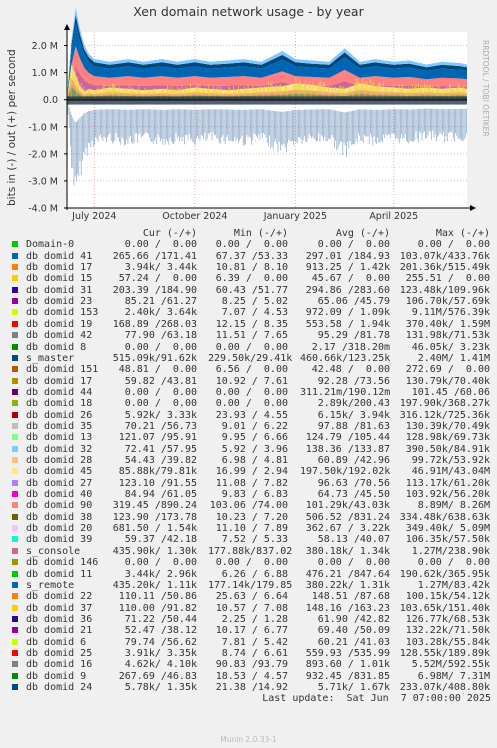 Image resolution: width=497 pixels, height=748 pixels. Describe the element at coordinates (376, 699) in the screenshot. I see `last-update: Last update: Sat Jun 7 07:00:00 2025` at that location.